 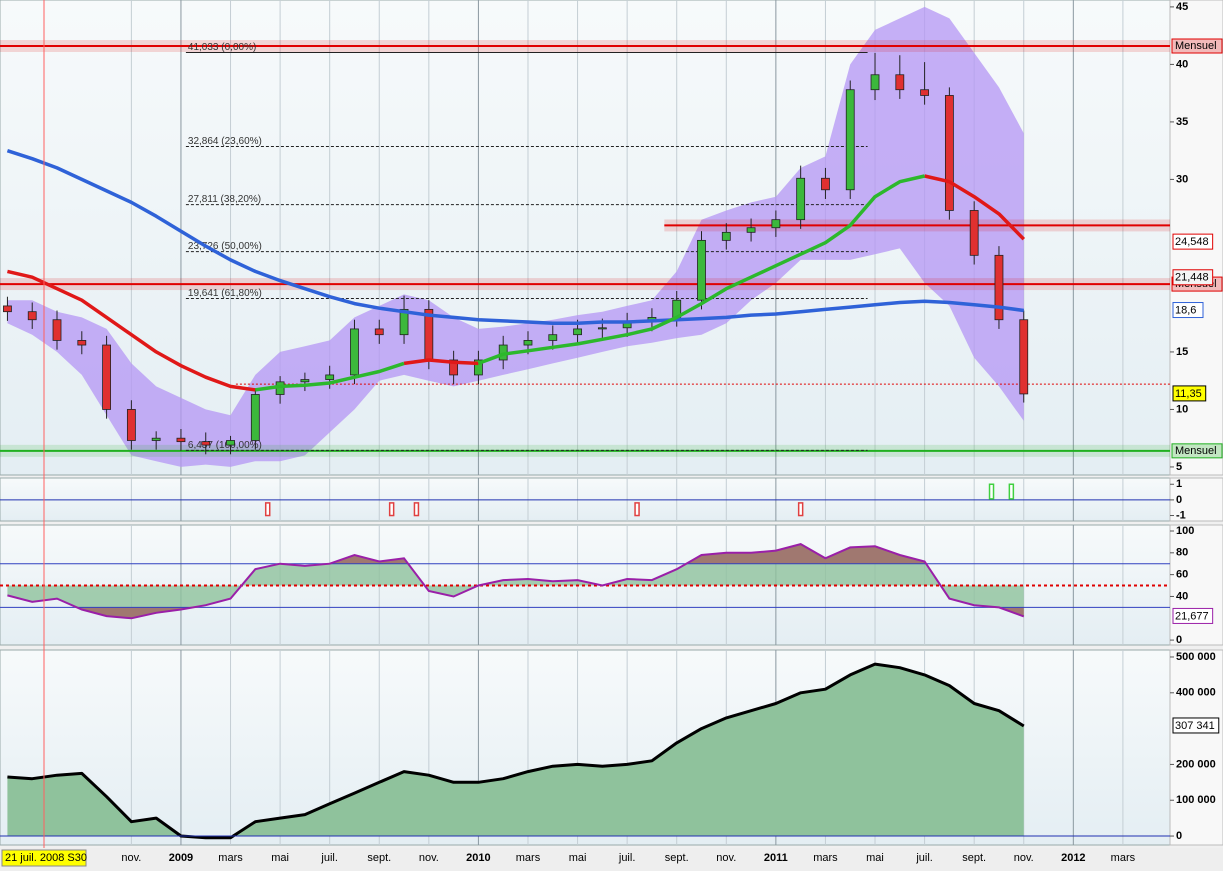 I want to click on value-label: 21,677, so click(x=1192, y=616).